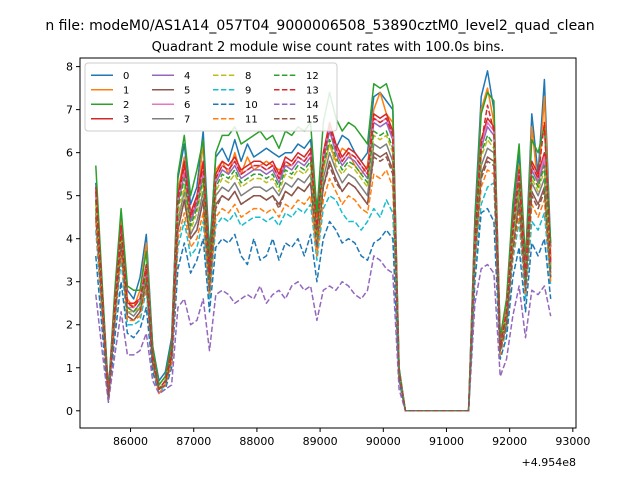 This screenshot has height=480, width=640. I want to click on x-axis: 86000 87000 88000 89000 90000 91000 92000 93000, so click(351, 438).